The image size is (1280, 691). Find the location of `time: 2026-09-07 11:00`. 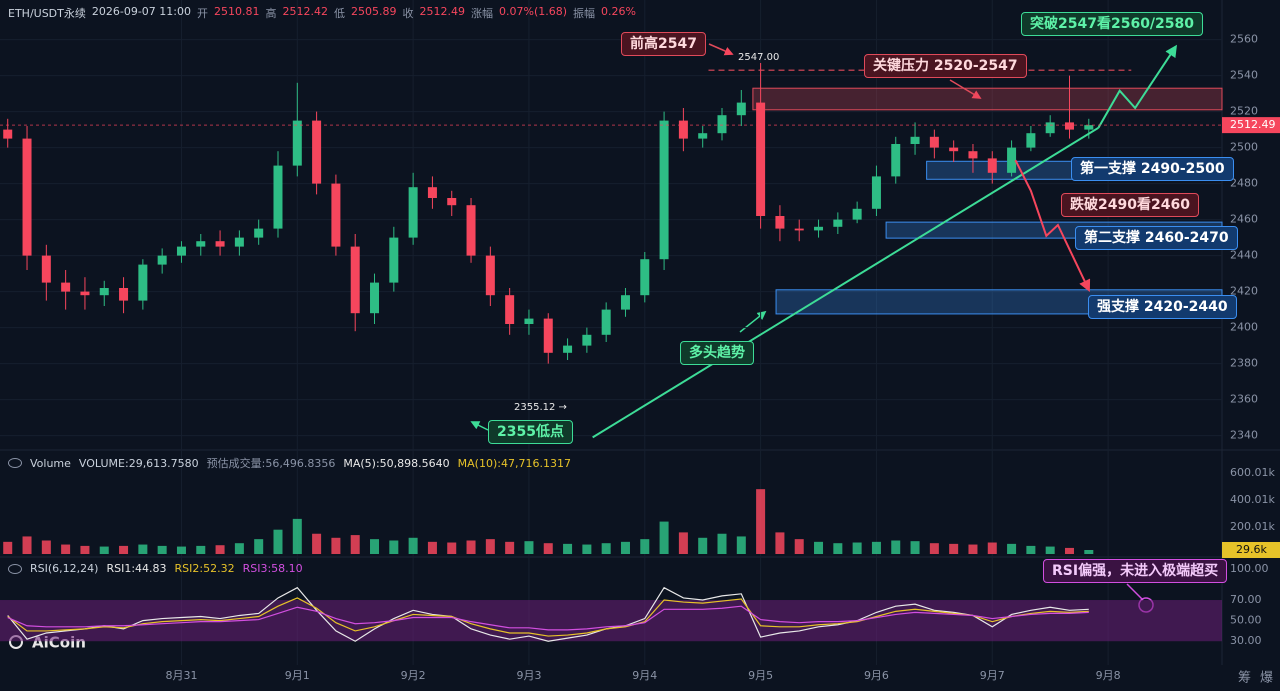

time: 2026-09-07 11:00 is located at coordinates (141, 11).